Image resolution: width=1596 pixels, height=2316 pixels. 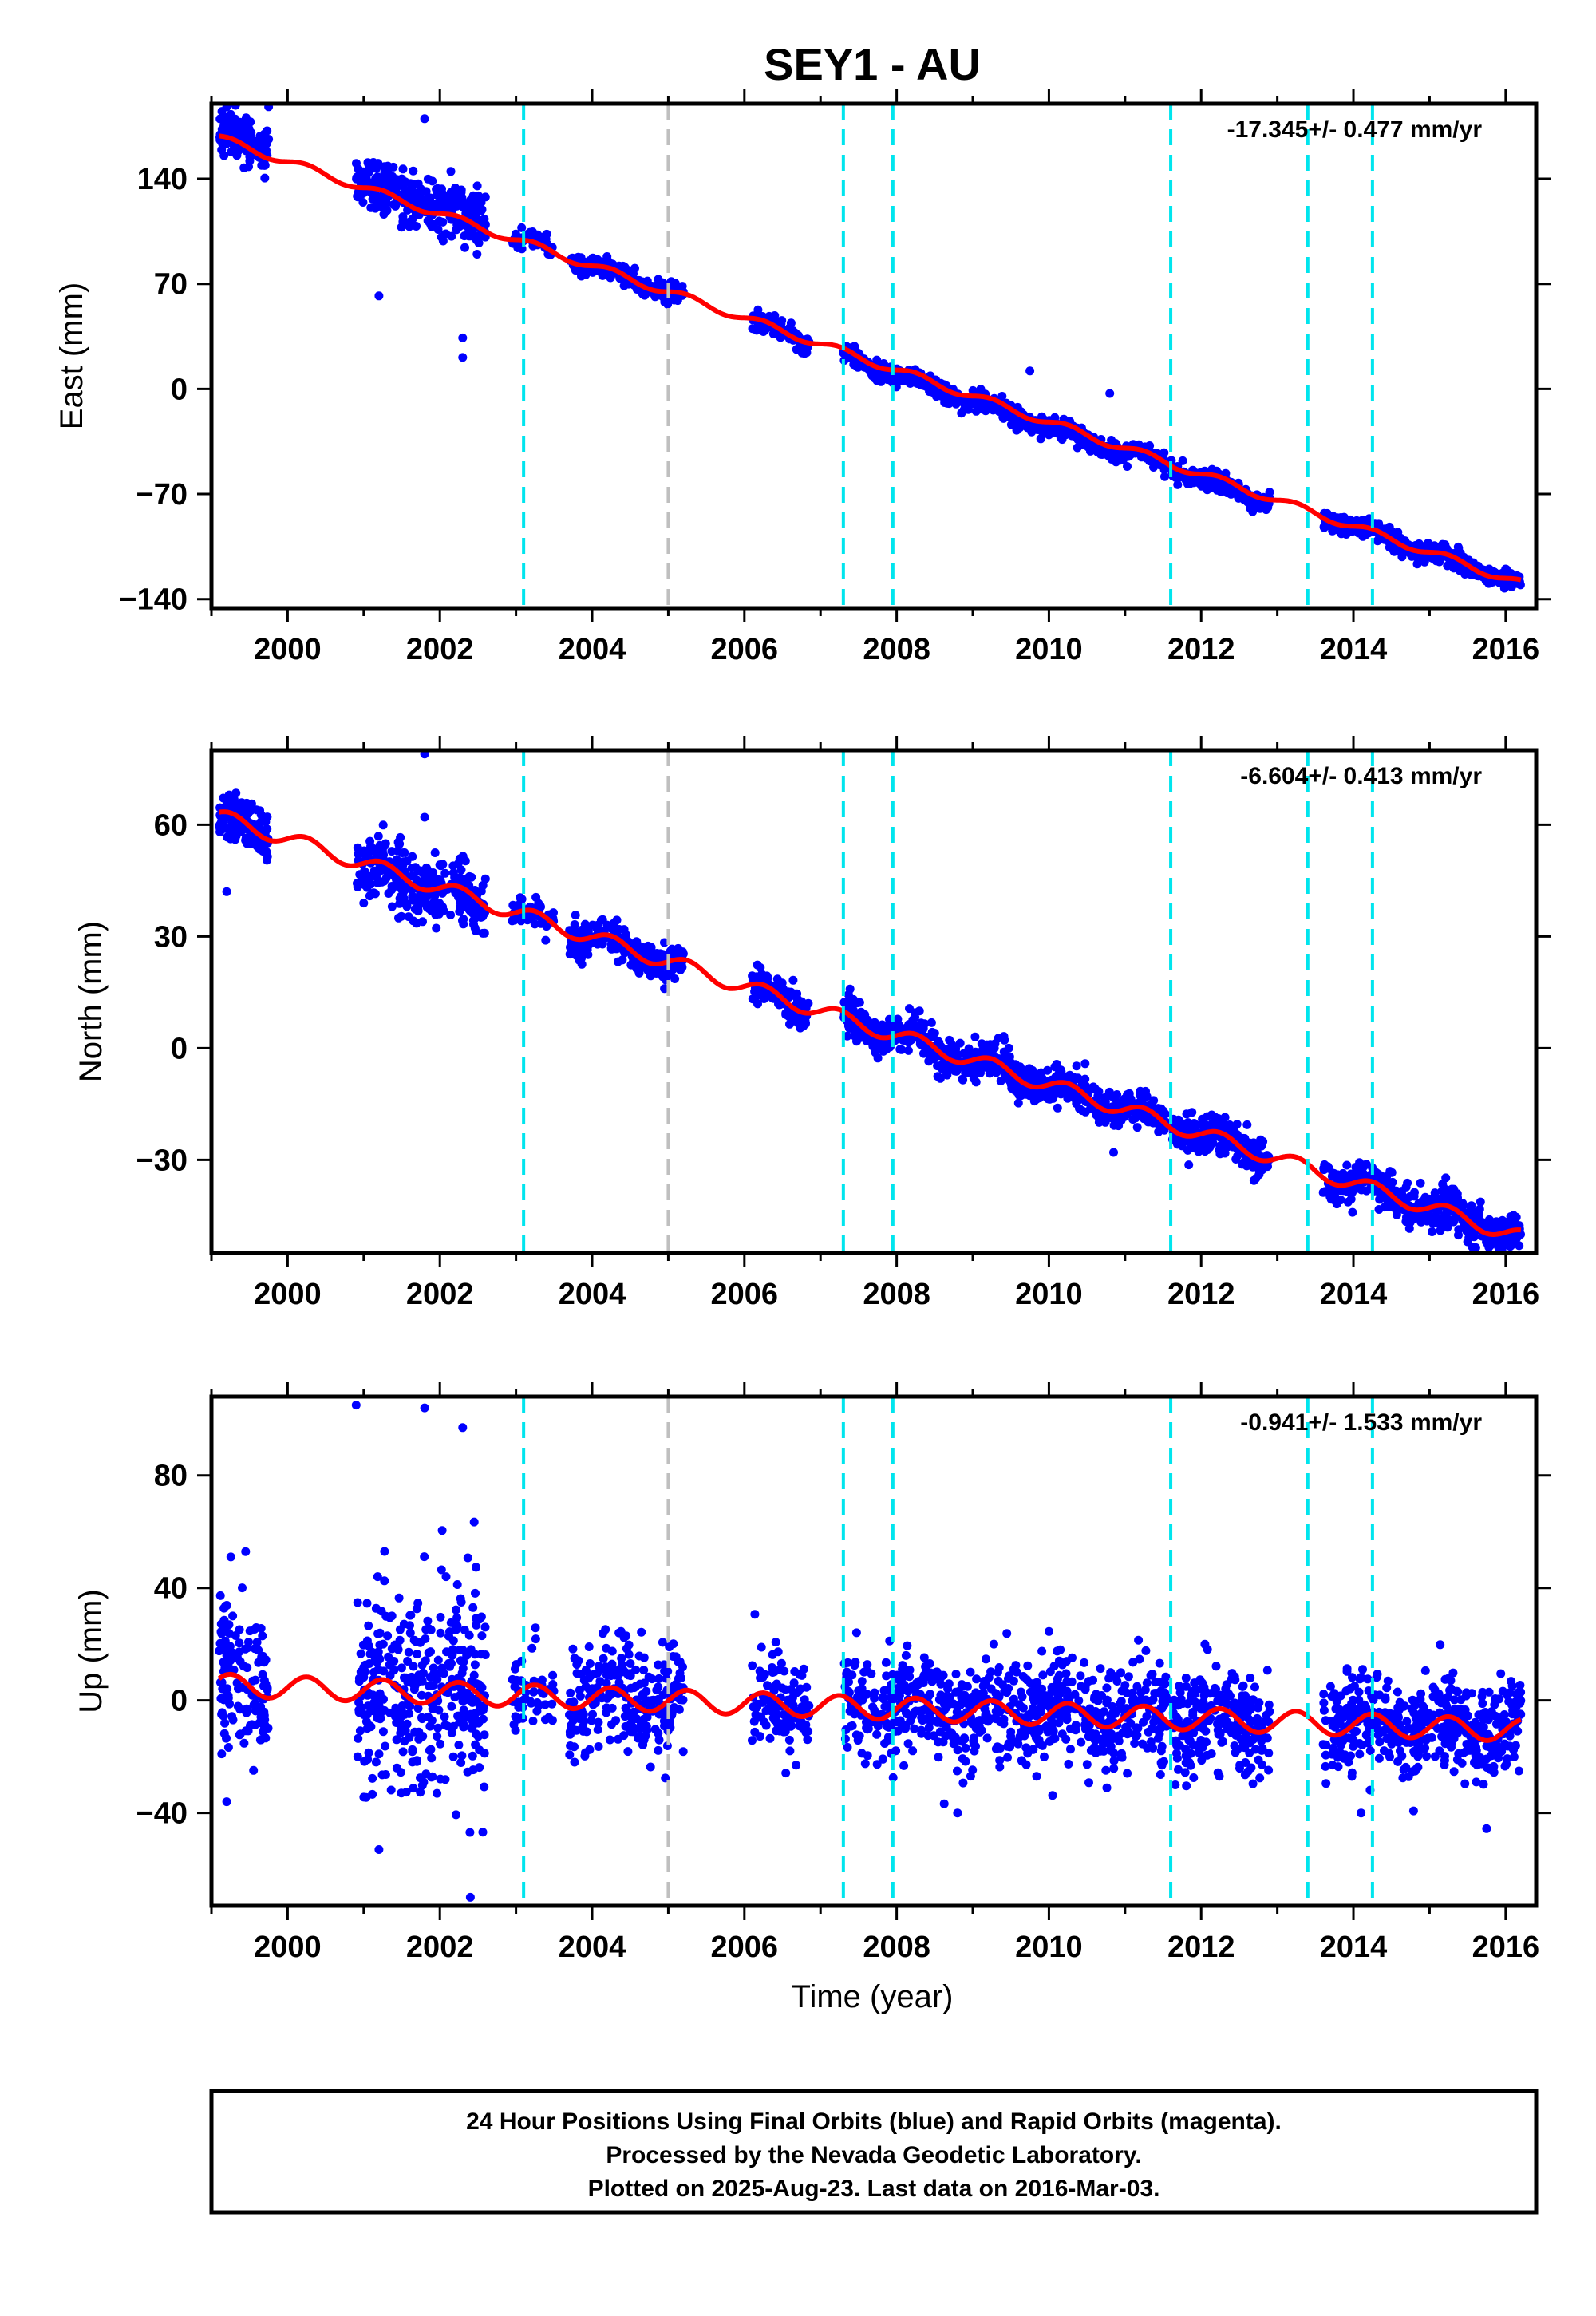 I want to click on x-tick-label: 2014, so click(x=1354, y=649).